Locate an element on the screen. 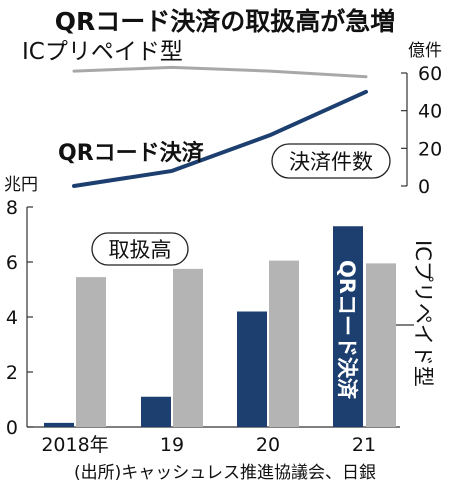  bar-y-tick-label: 2 is located at coordinates (12, 373).